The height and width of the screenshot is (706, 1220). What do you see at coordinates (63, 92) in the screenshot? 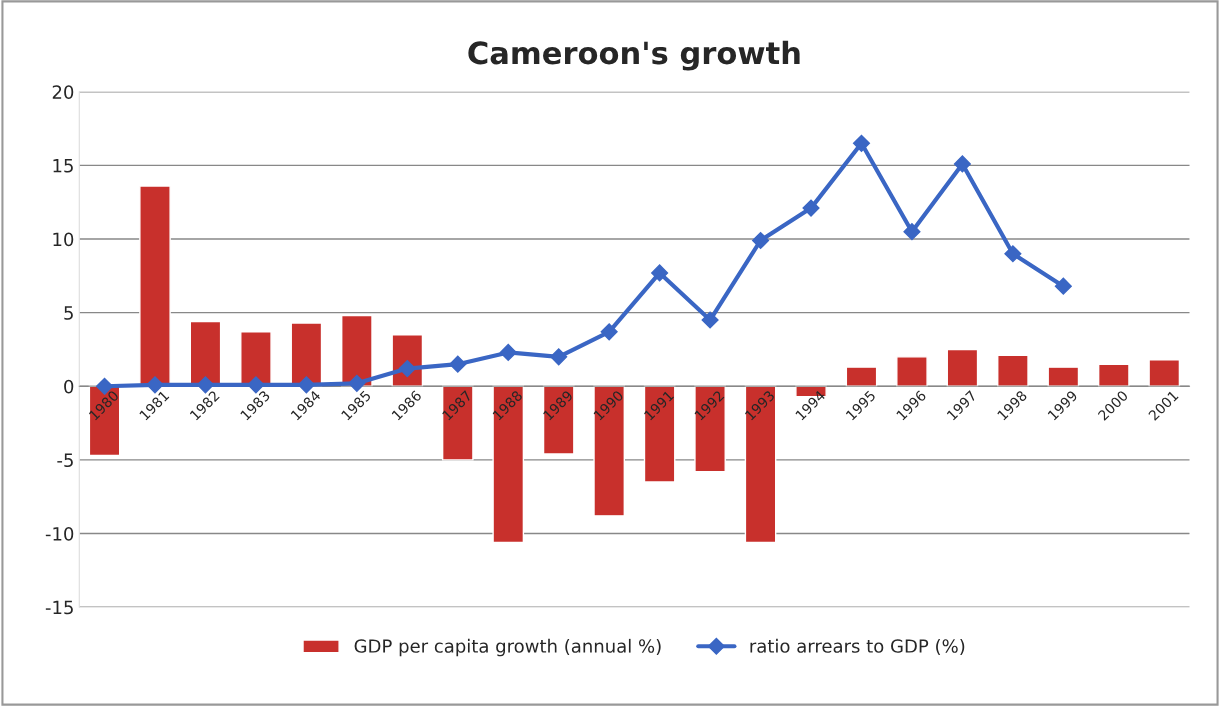
I see `y-tick-label: 20` at bounding box center [63, 92].